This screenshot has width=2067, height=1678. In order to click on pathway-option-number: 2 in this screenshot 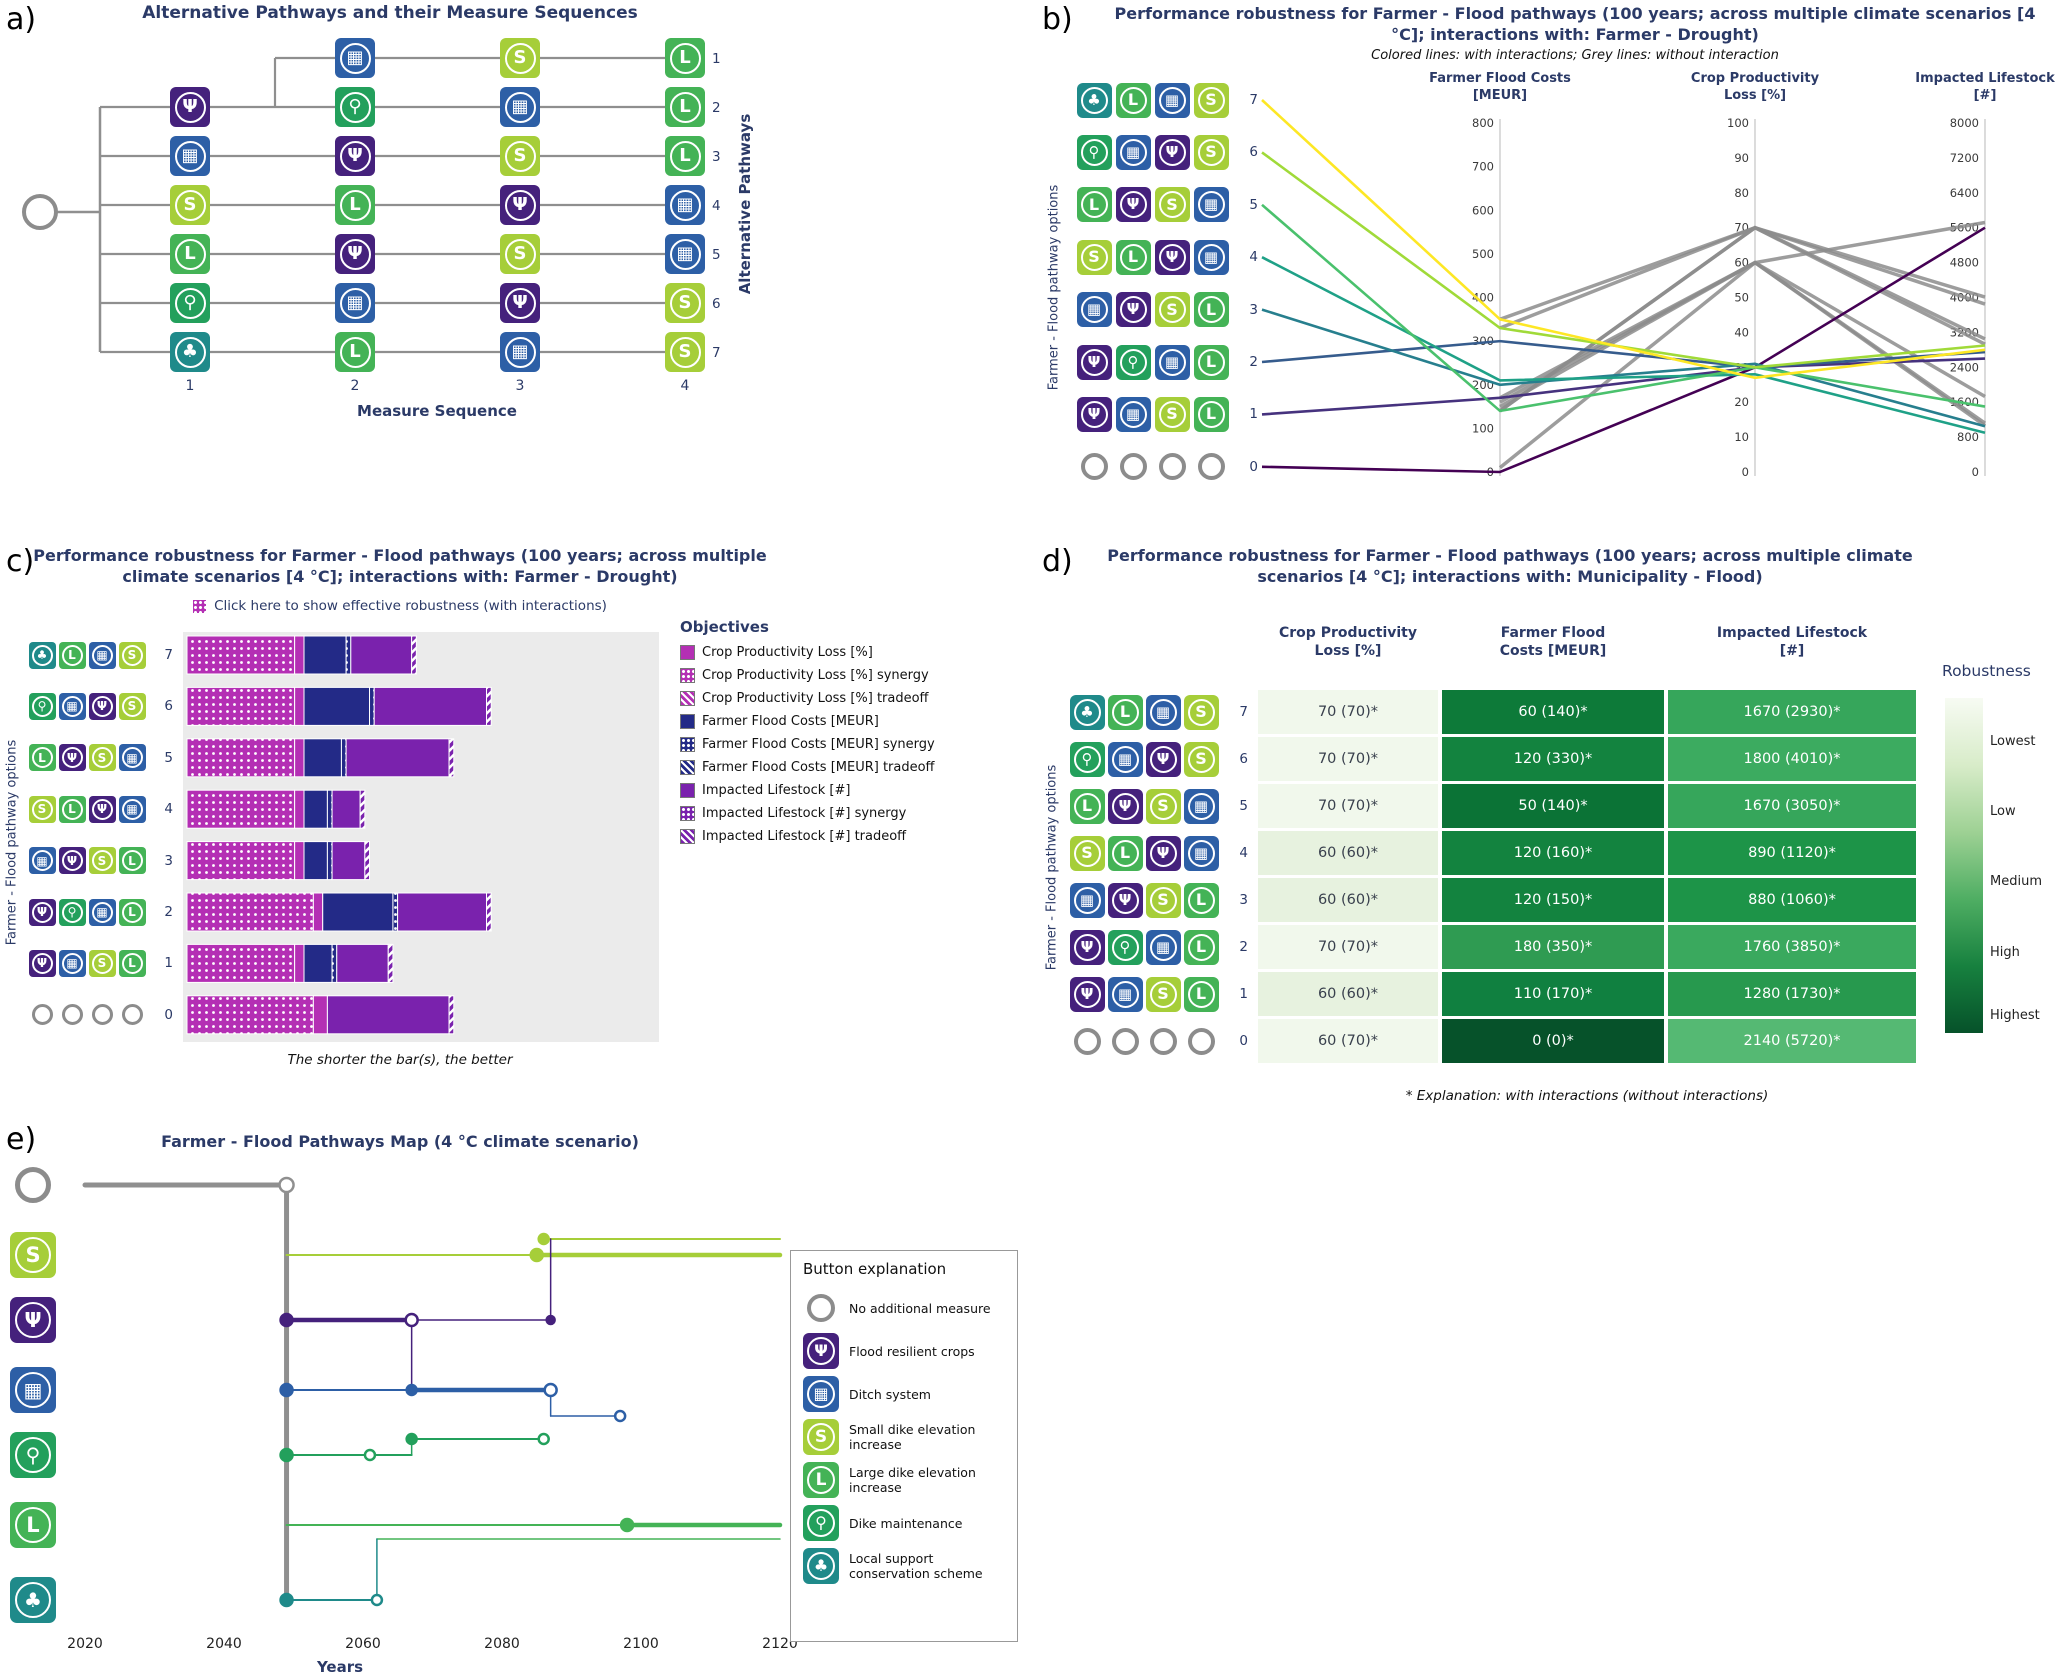, I will do `click(1243, 947)`.